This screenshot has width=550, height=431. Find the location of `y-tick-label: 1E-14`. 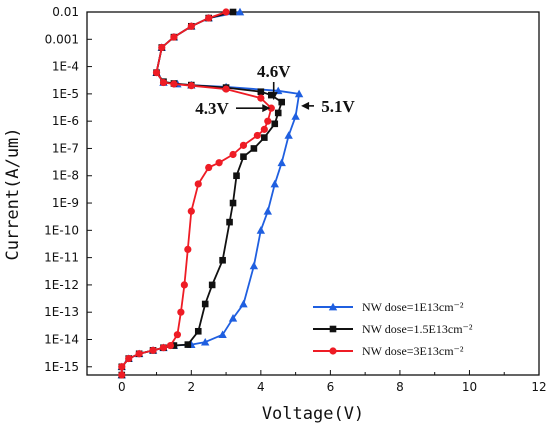

y-tick-label: 1E-14 is located at coordinates (61, 339).